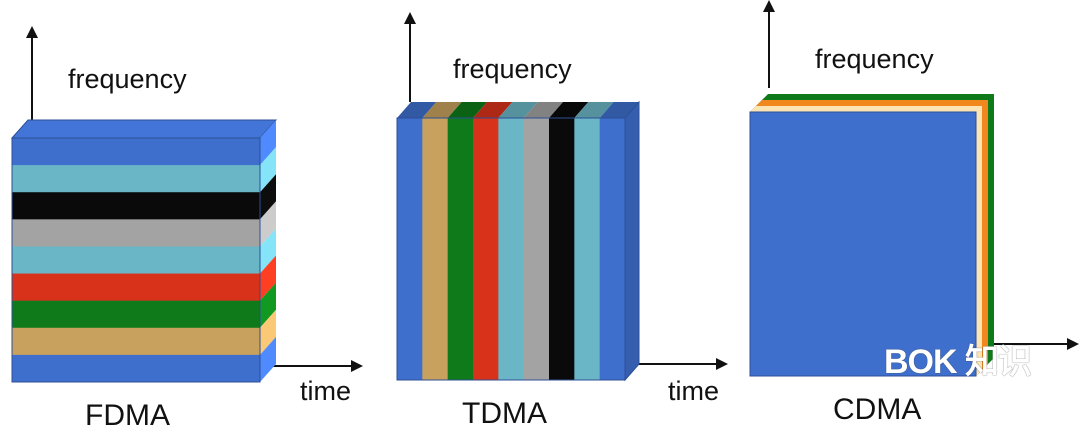 The height and width of the screenshot is (433, 1079). Describe the element at coordinates (694, 391) in the screenshot. I see `tdma-time-label: time` at that location.